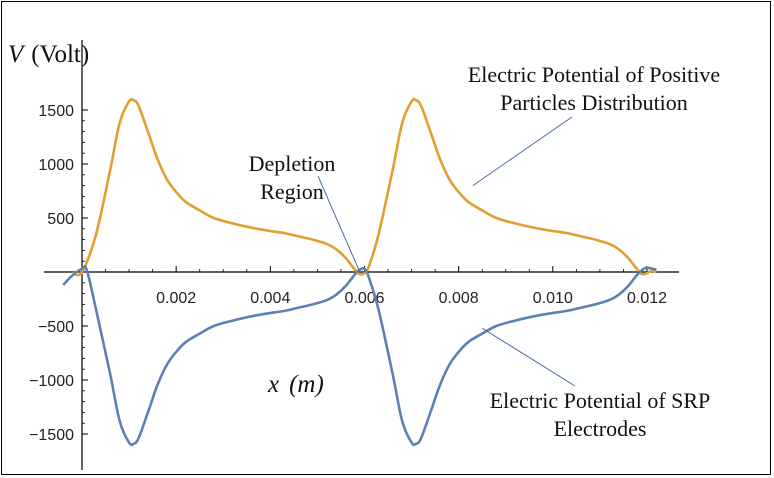  What do you see at coordinates (386, 286) in the screenshot?
I see `x-axis-ticks: 0.002 0.004 0.006 0.008 0.010 0.012` at bounding box center [386, 286].